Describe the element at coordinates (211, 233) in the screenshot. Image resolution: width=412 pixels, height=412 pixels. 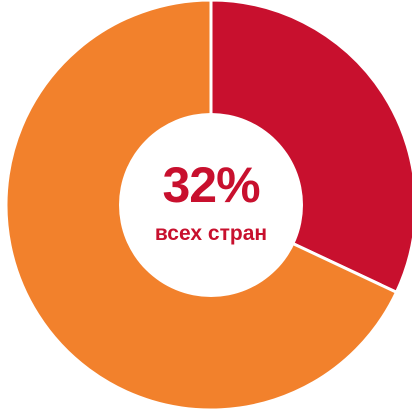
I see `center-label: всех стран` at that location.